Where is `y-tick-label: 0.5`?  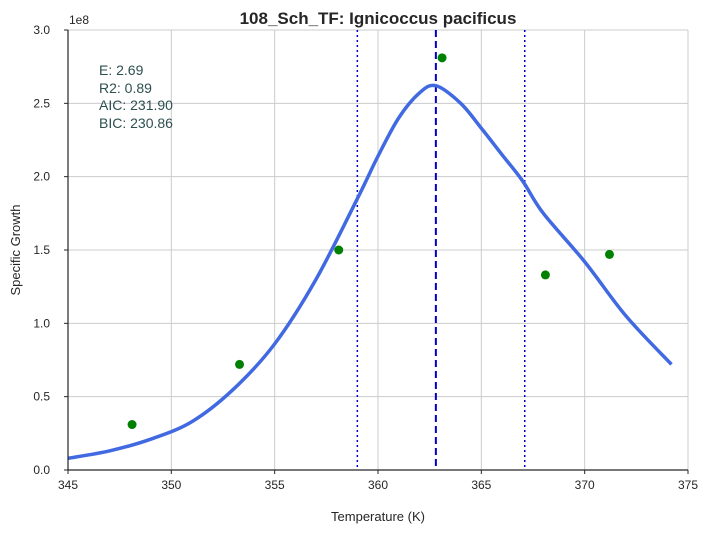
y-tick-label: 0.5 is located at coordinates (41, 397).